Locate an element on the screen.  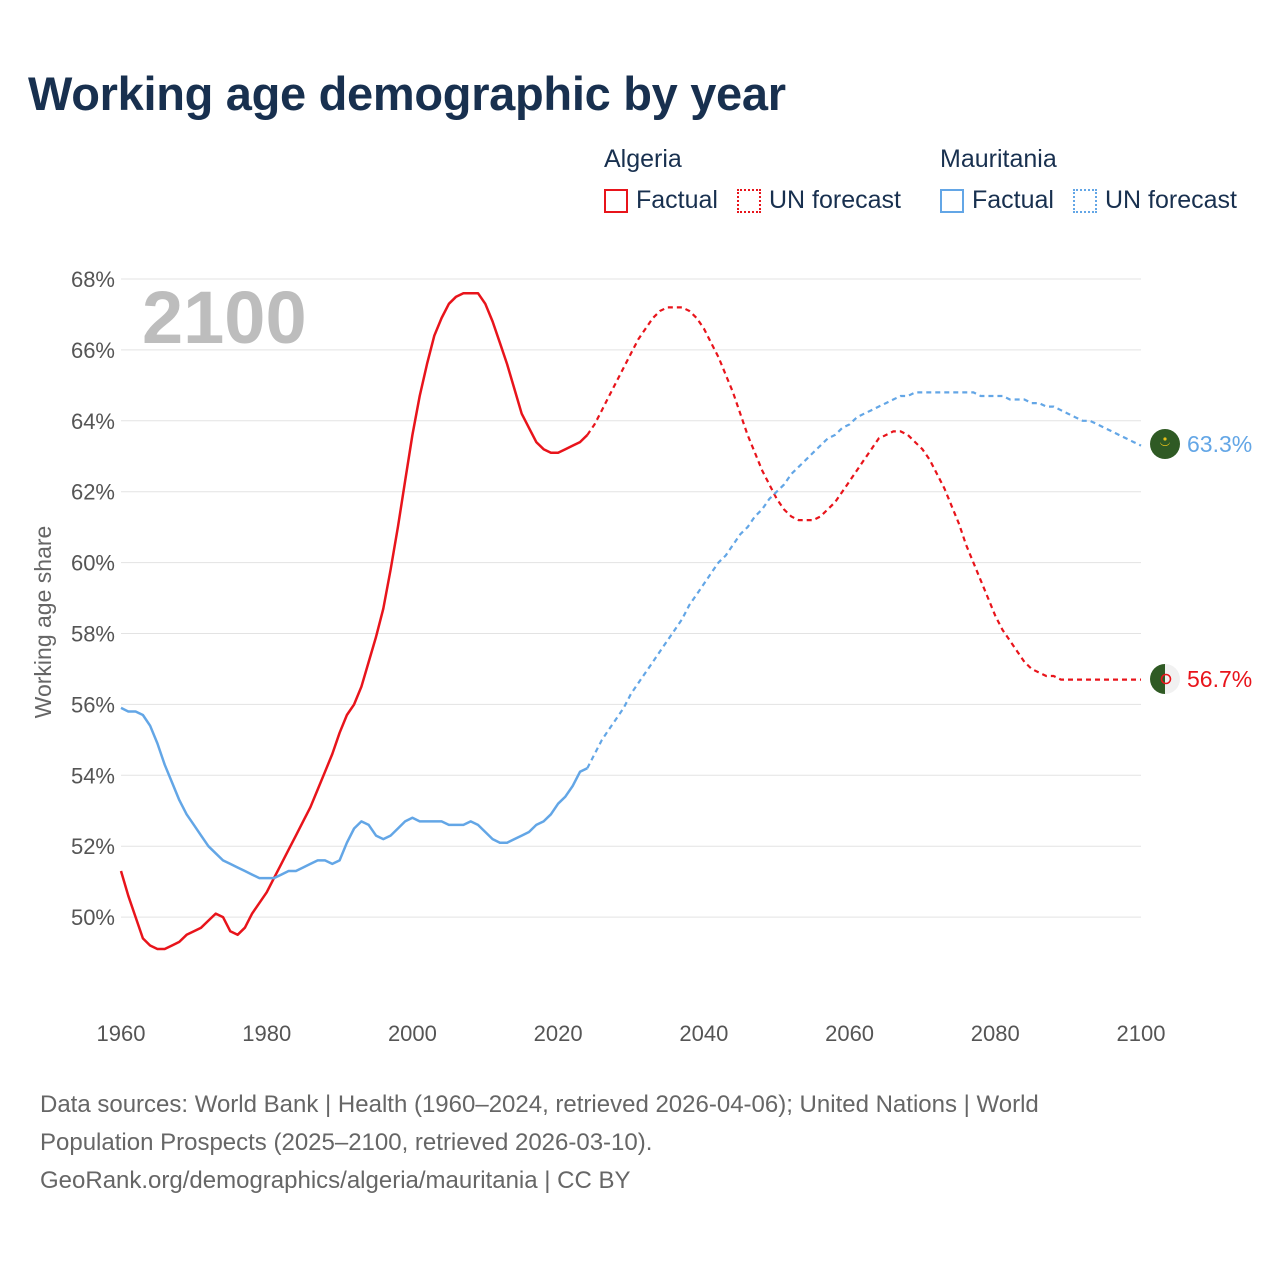
y-axis-ticks: 50% 52% 54% 56% 58% 60% 62% 64% 66% 68% is located at coordinates (93, 598).